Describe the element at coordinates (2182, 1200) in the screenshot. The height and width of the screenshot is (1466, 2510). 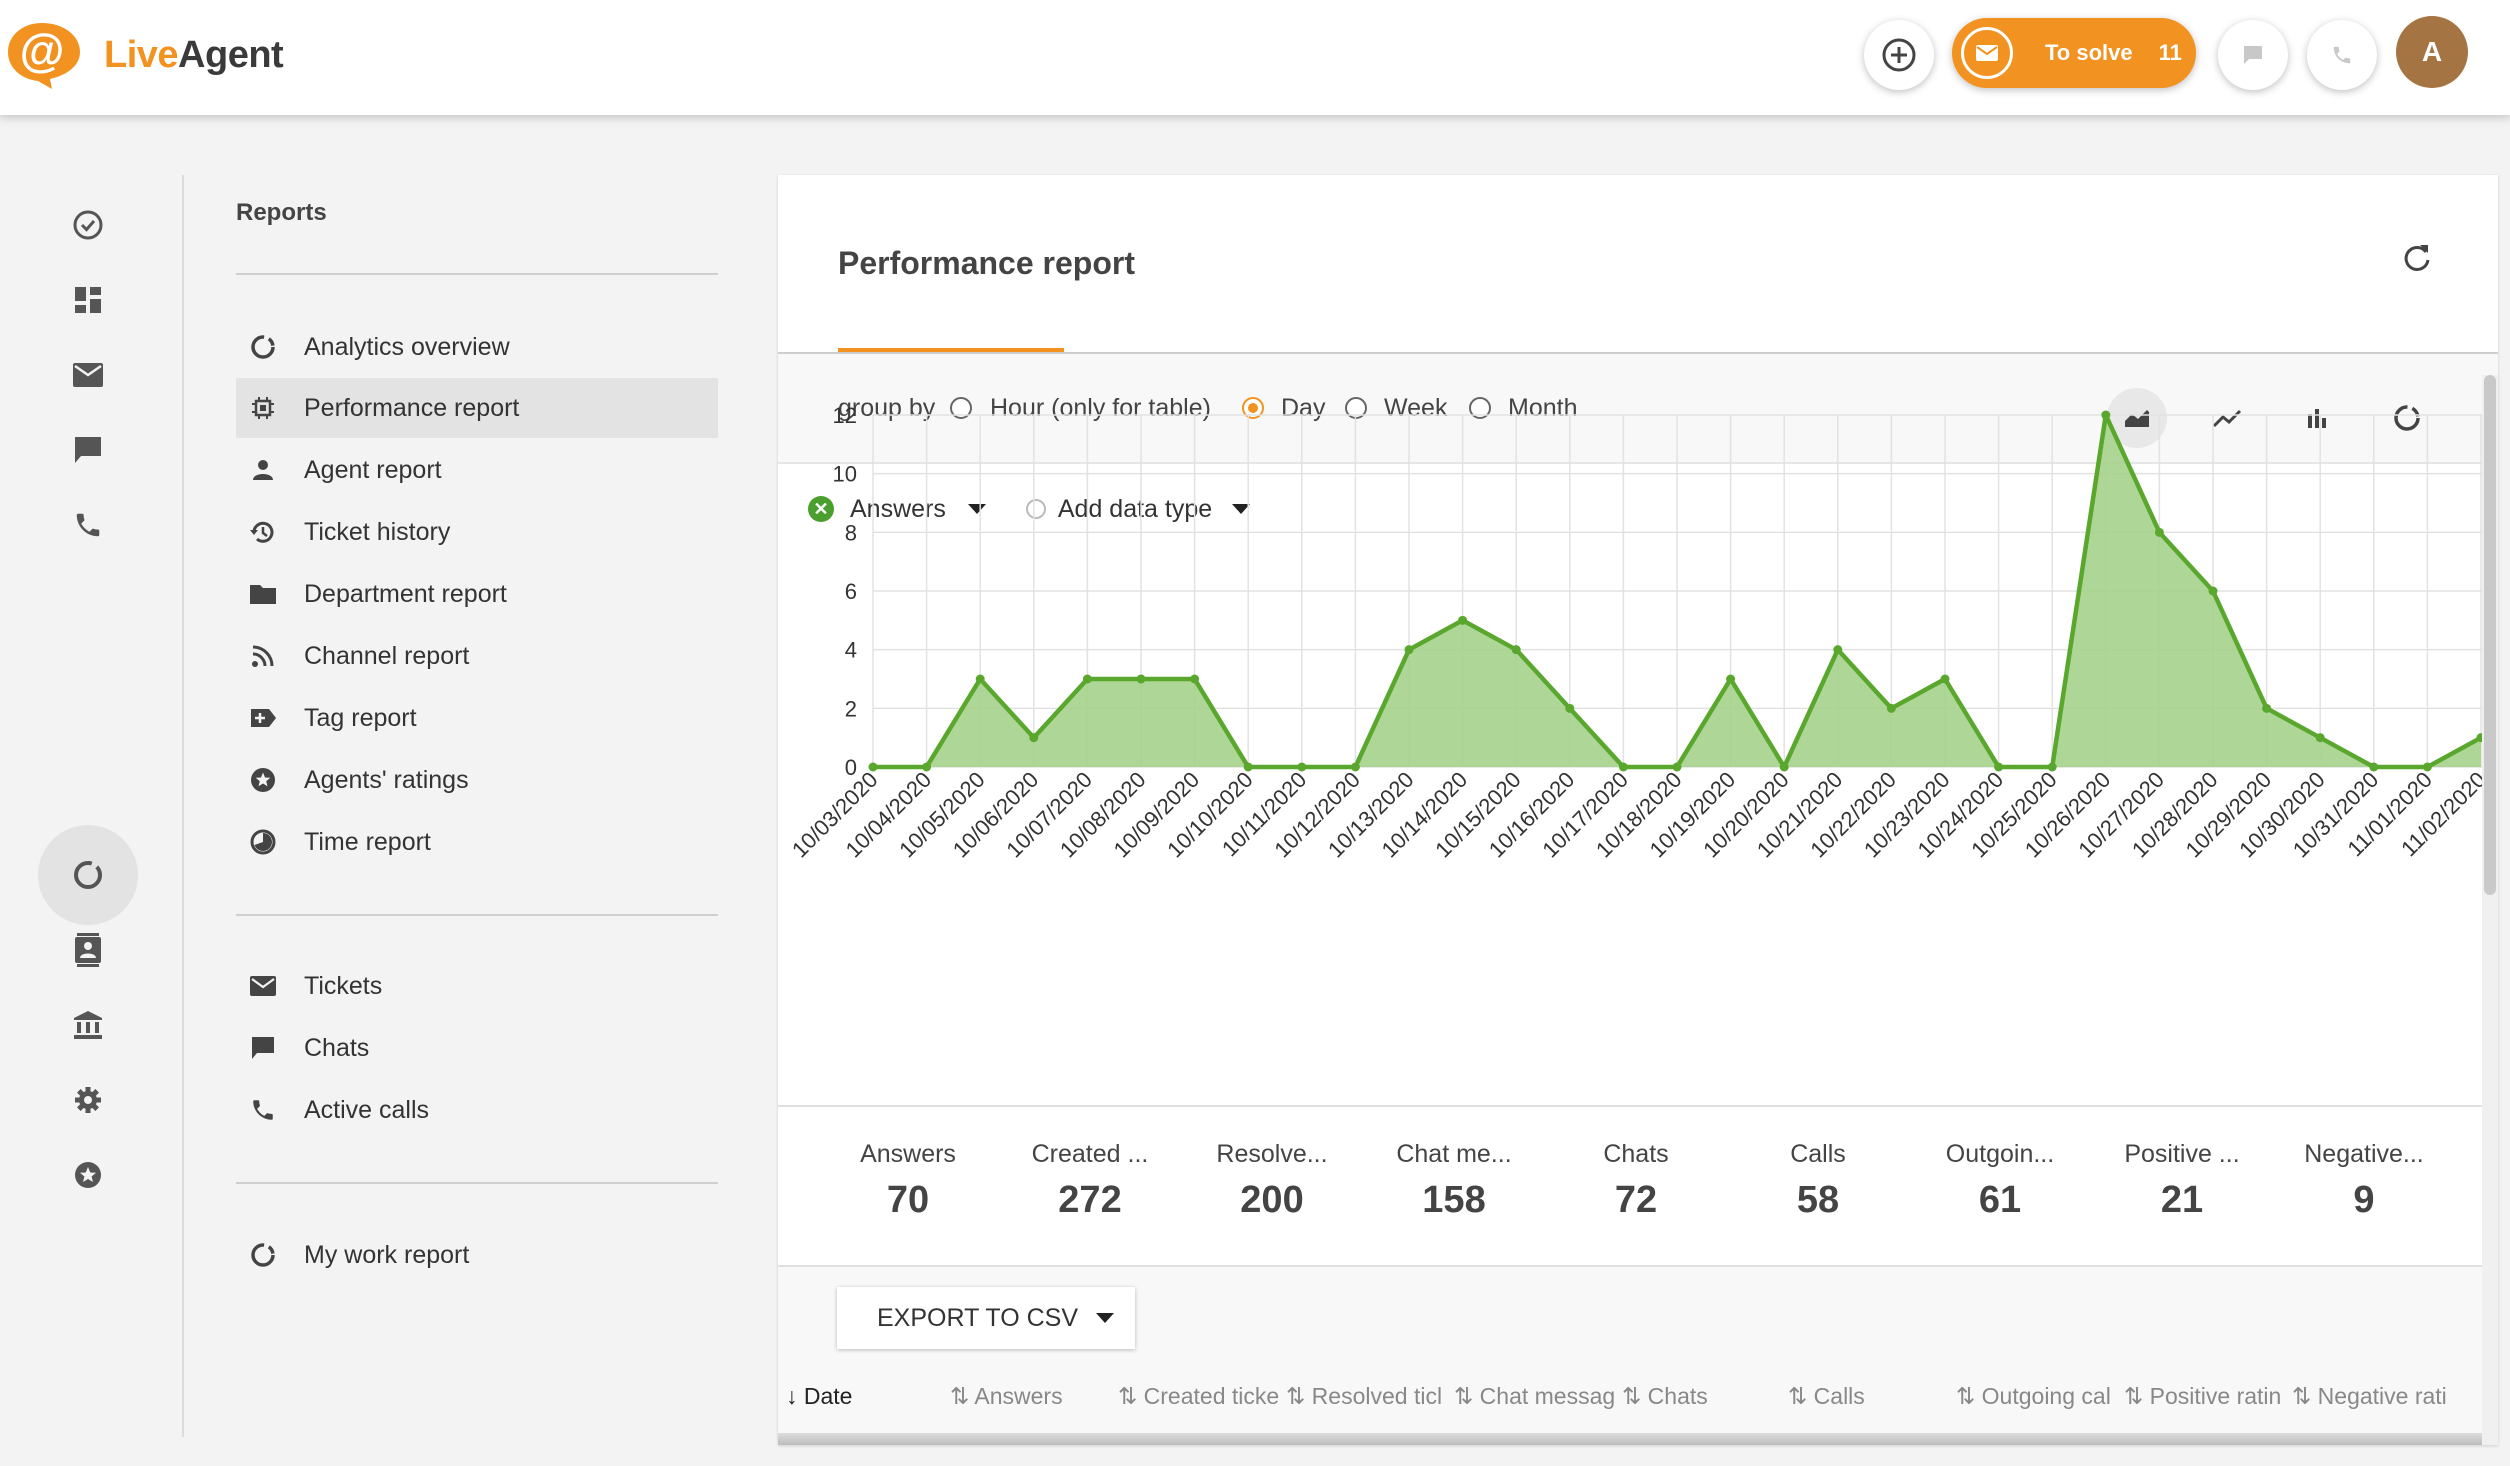
I see `stat-value: 21` at that location.